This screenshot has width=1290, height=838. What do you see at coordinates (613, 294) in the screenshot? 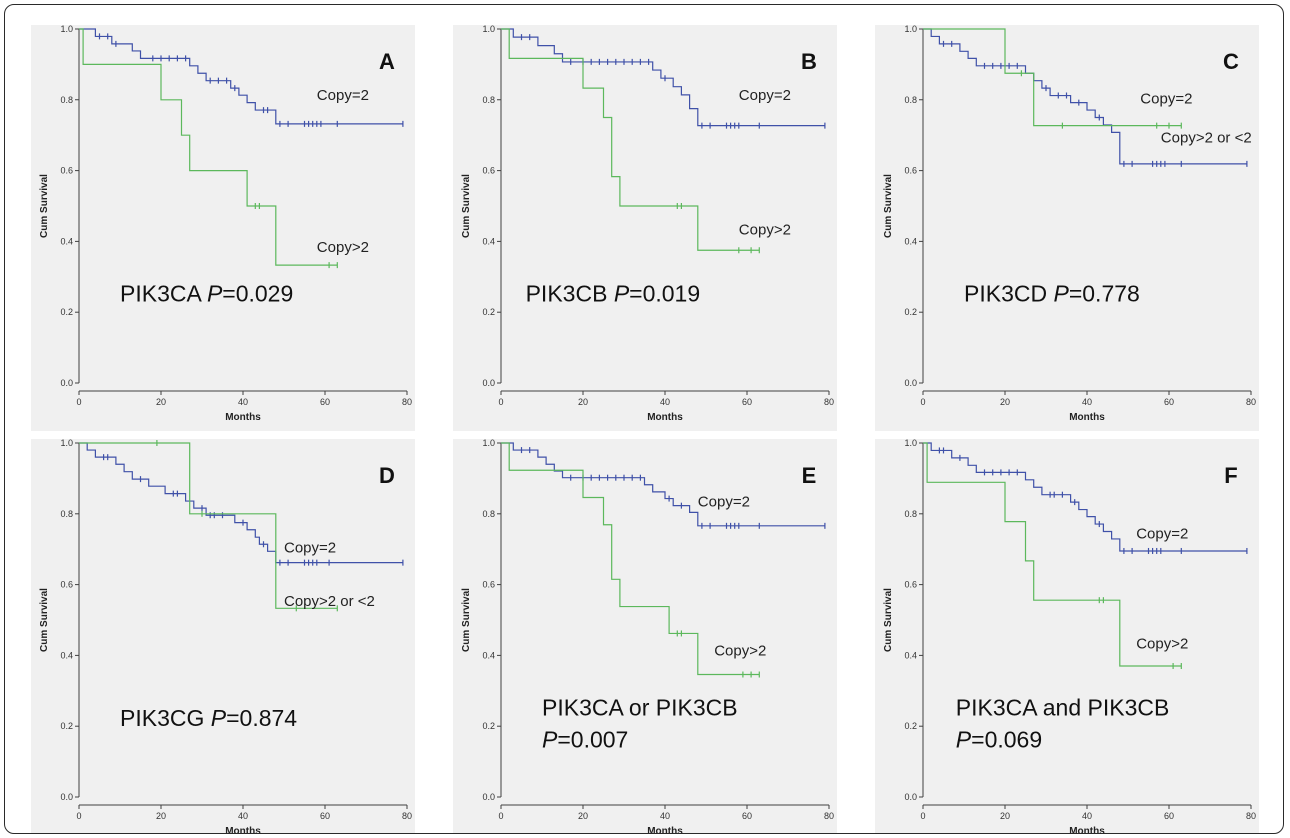
I see `p-value-annotation: PIK3CB P=0.019` at bounding box center [613, 294].